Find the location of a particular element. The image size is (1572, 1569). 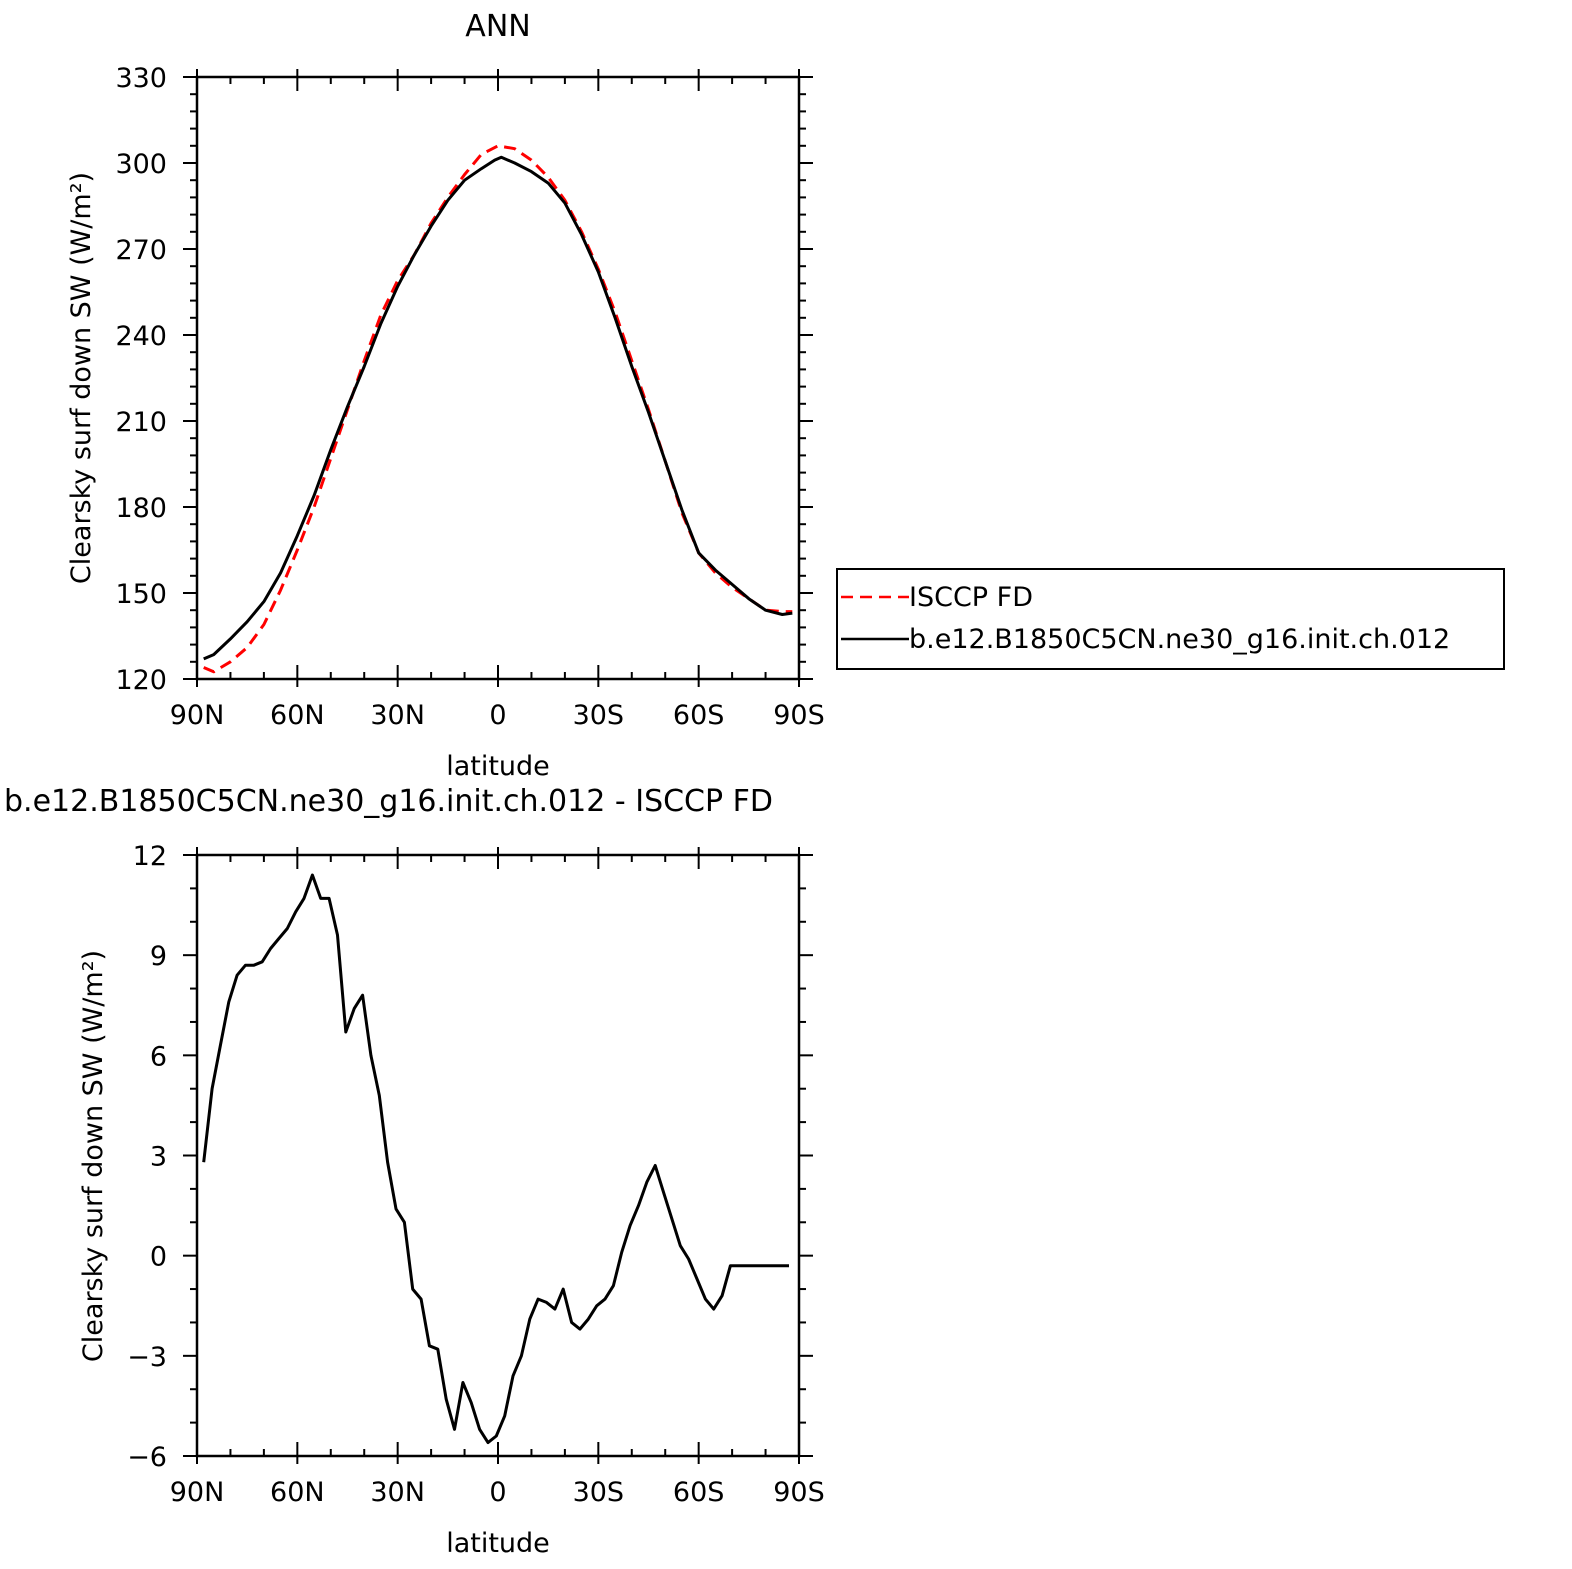

bottom-x-axis-label: latitude is located at coordinates (498, 1543).